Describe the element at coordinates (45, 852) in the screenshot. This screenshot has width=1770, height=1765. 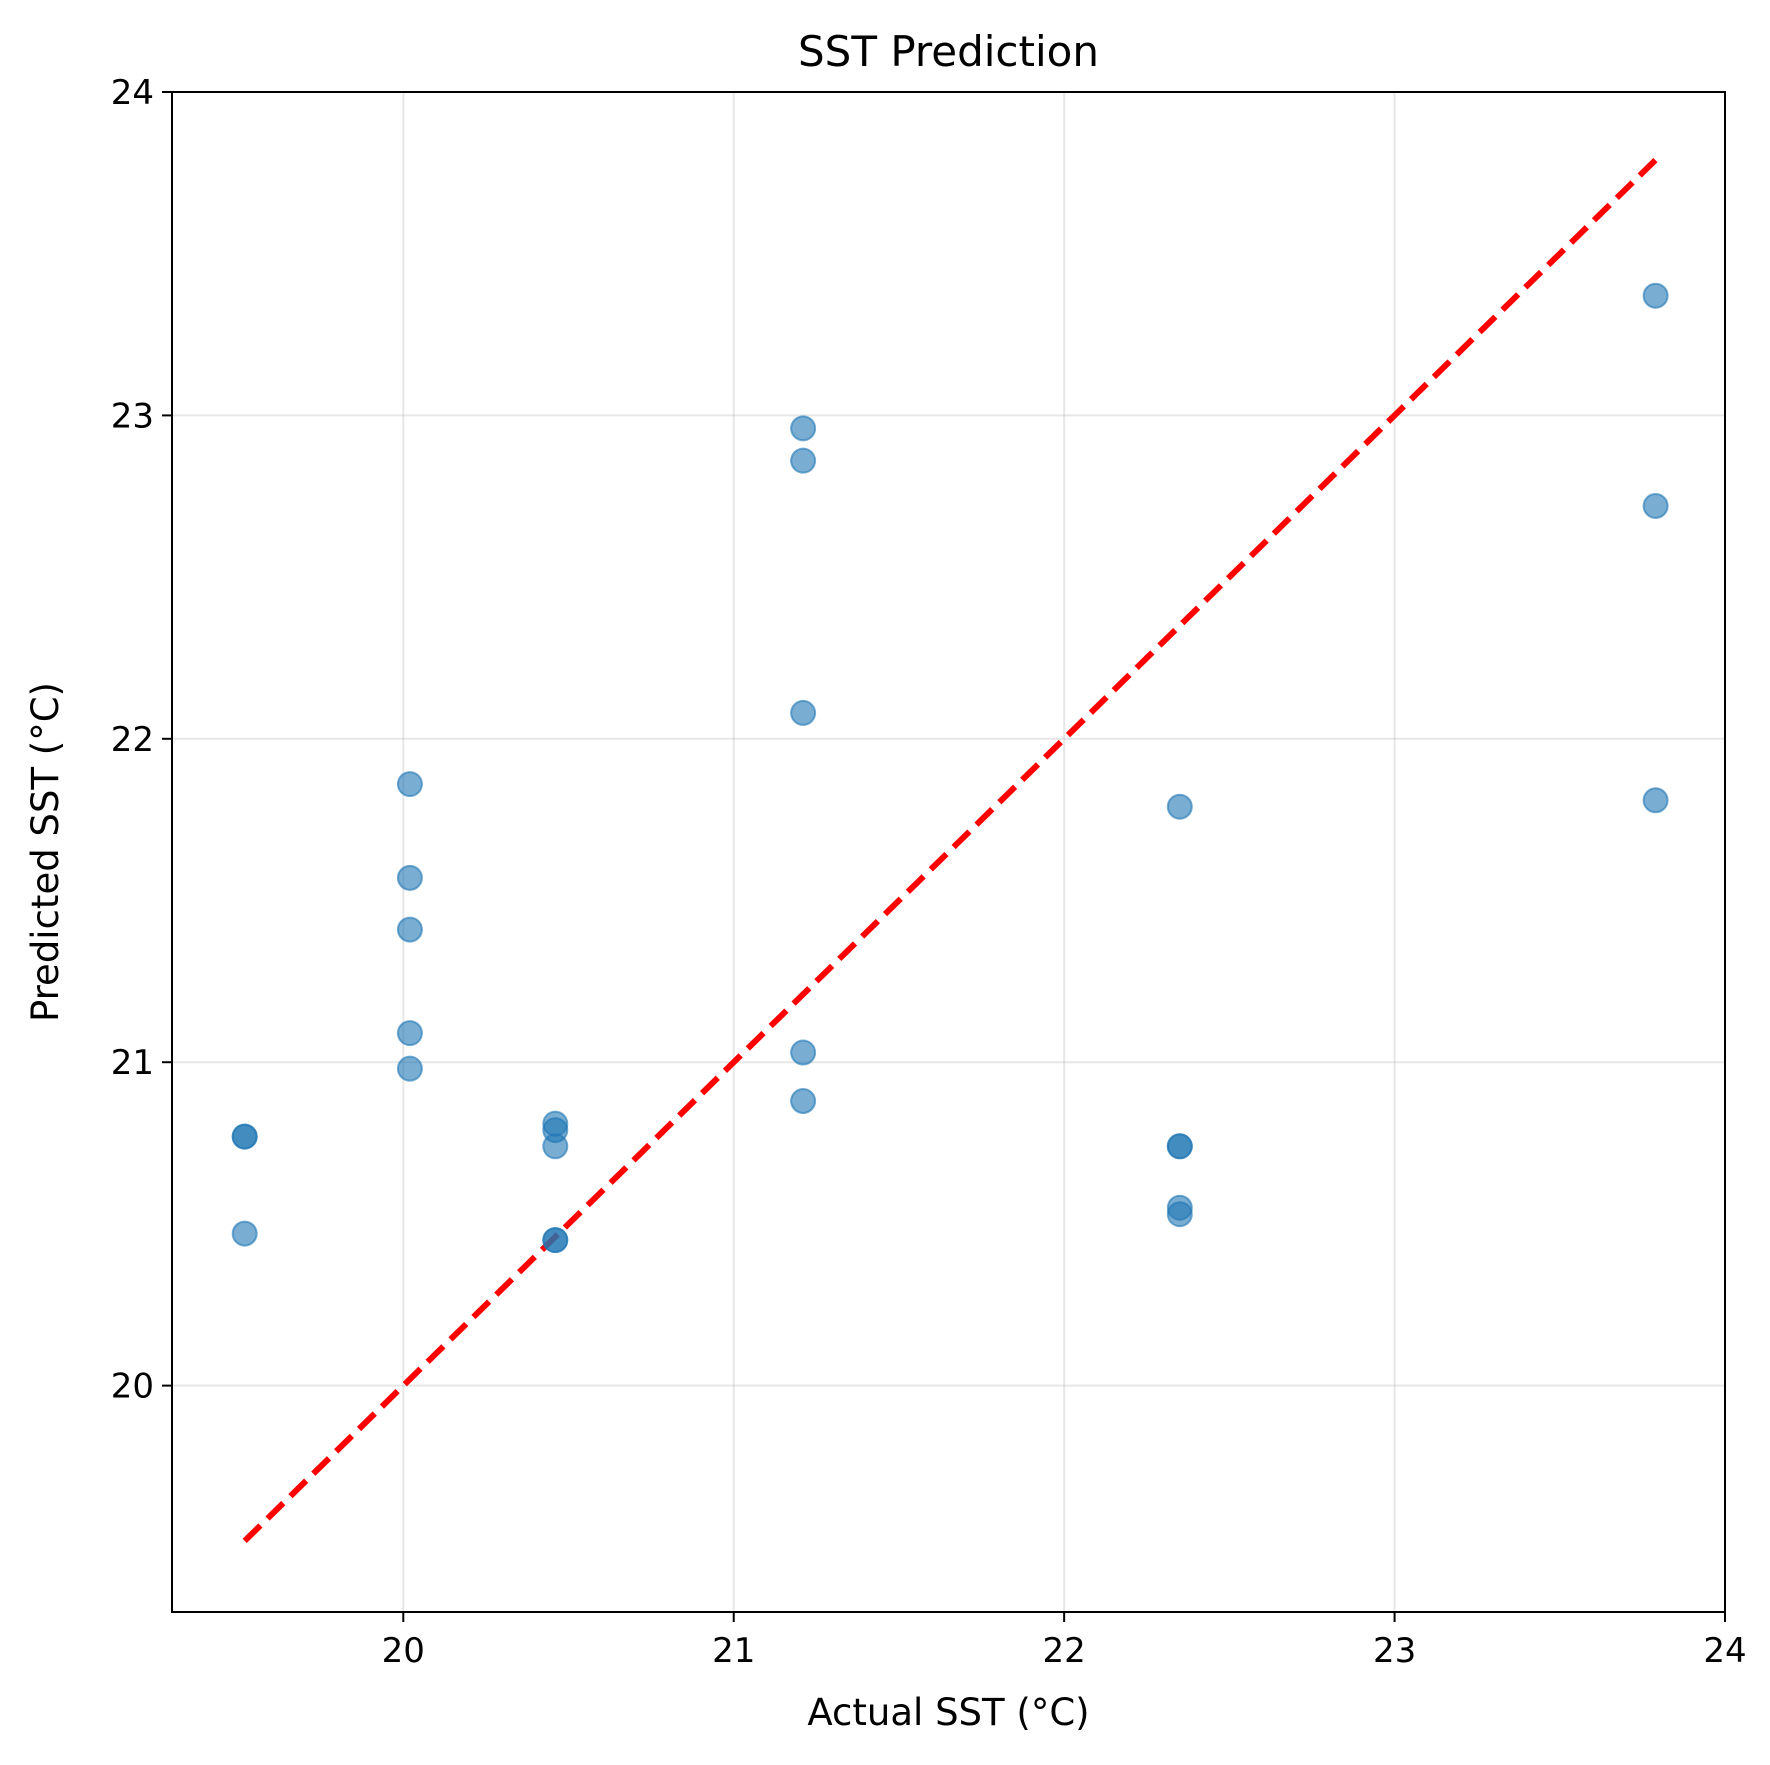
I see `y-axis-label: Predicted SST (°C)` at that location.